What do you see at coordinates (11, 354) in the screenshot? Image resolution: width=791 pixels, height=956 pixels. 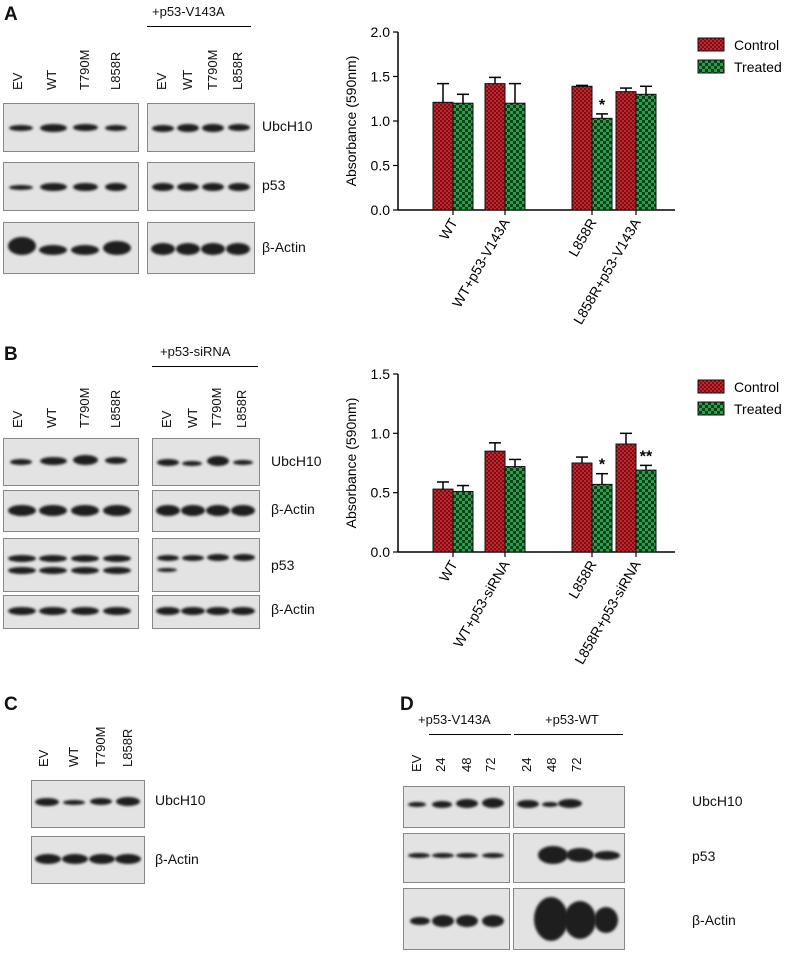 I see `panel-letter-b: B` at bounding box center [11, 354].